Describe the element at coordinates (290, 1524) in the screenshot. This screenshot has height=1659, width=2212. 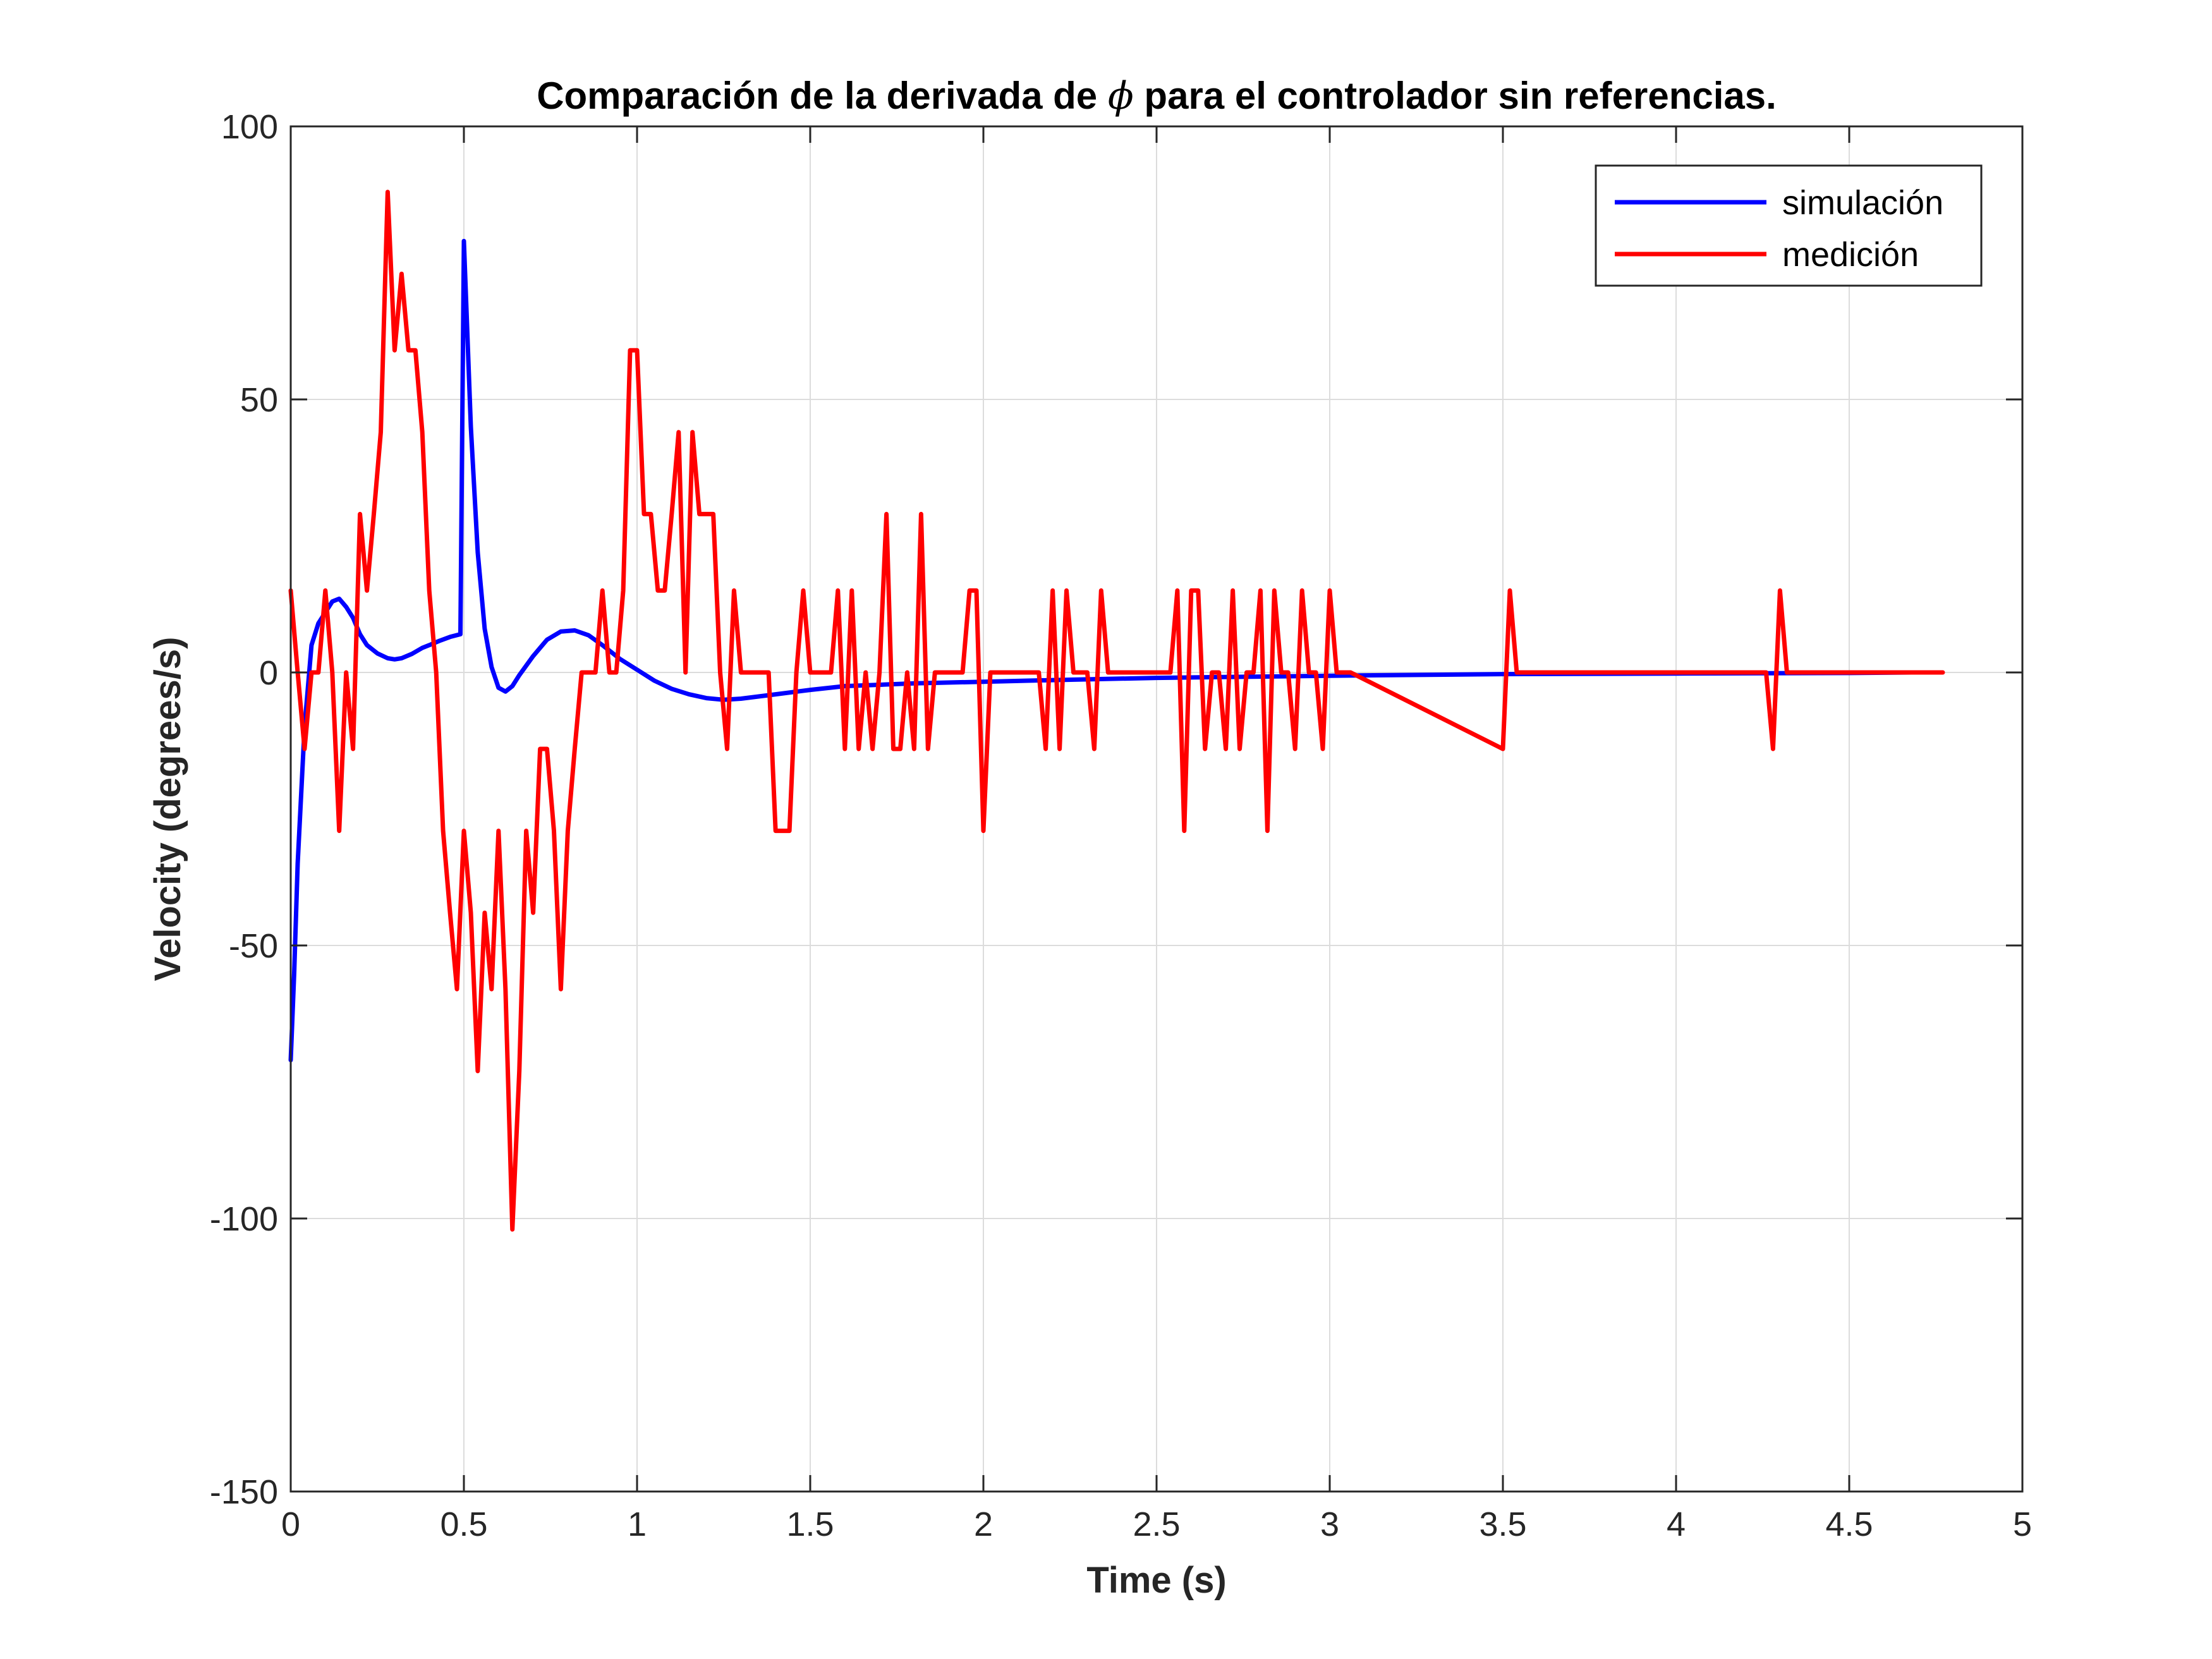
I see `x-tick-label: 0` at that location.